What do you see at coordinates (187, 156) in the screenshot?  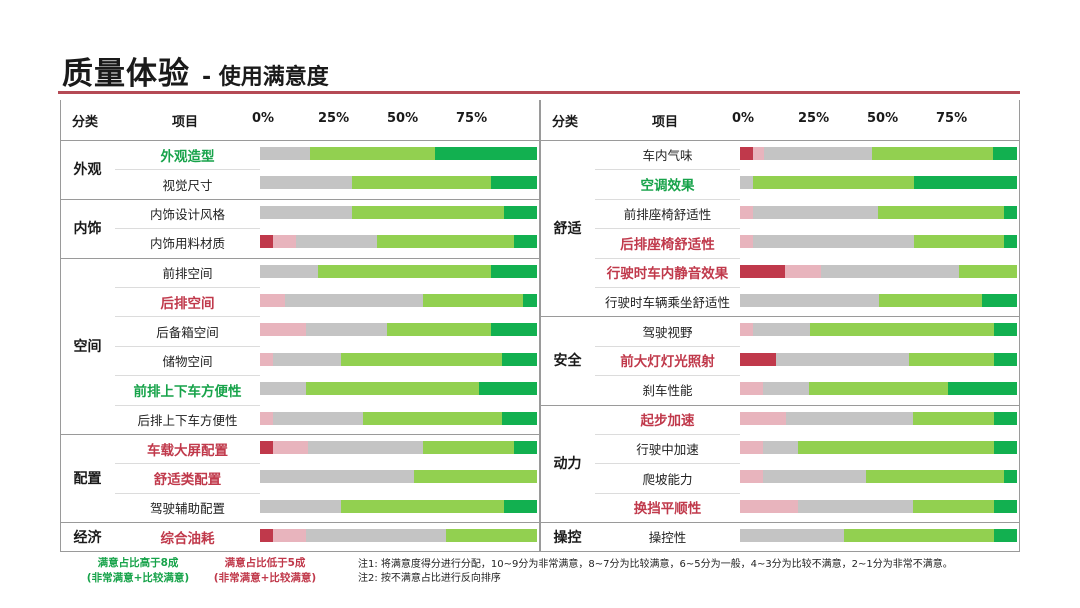 I see `item-label: 外观造型` at bounding box center [187, 156].